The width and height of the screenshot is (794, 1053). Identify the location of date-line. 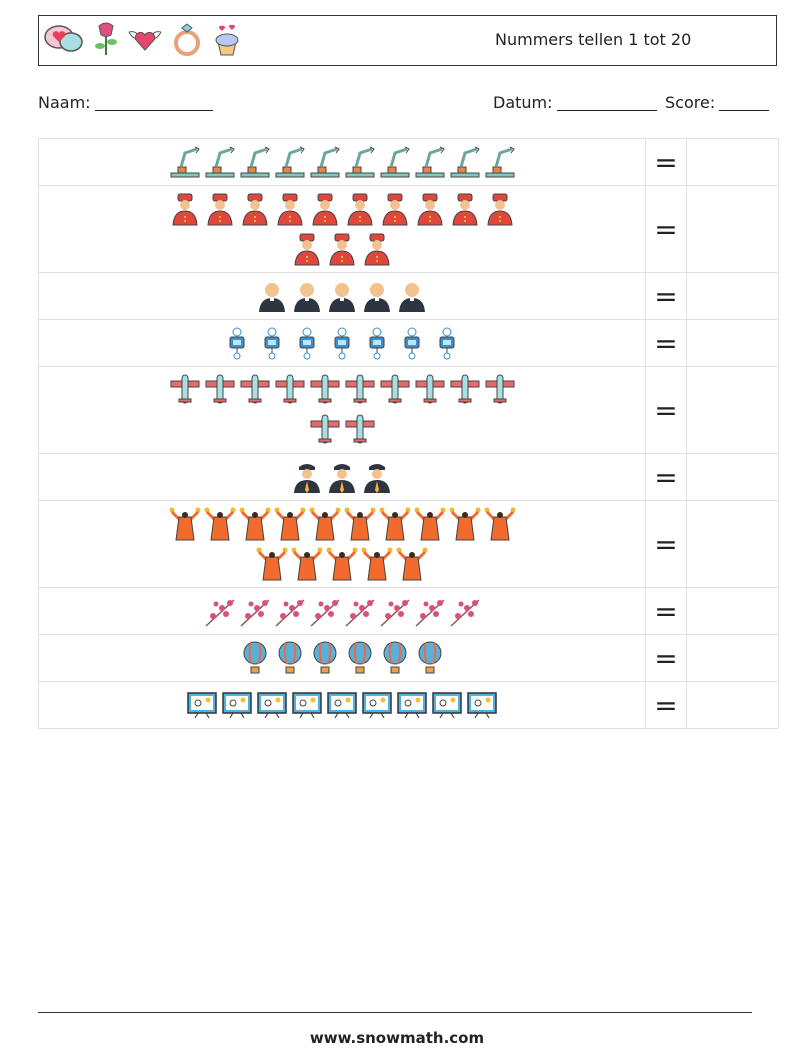
(606, 110).